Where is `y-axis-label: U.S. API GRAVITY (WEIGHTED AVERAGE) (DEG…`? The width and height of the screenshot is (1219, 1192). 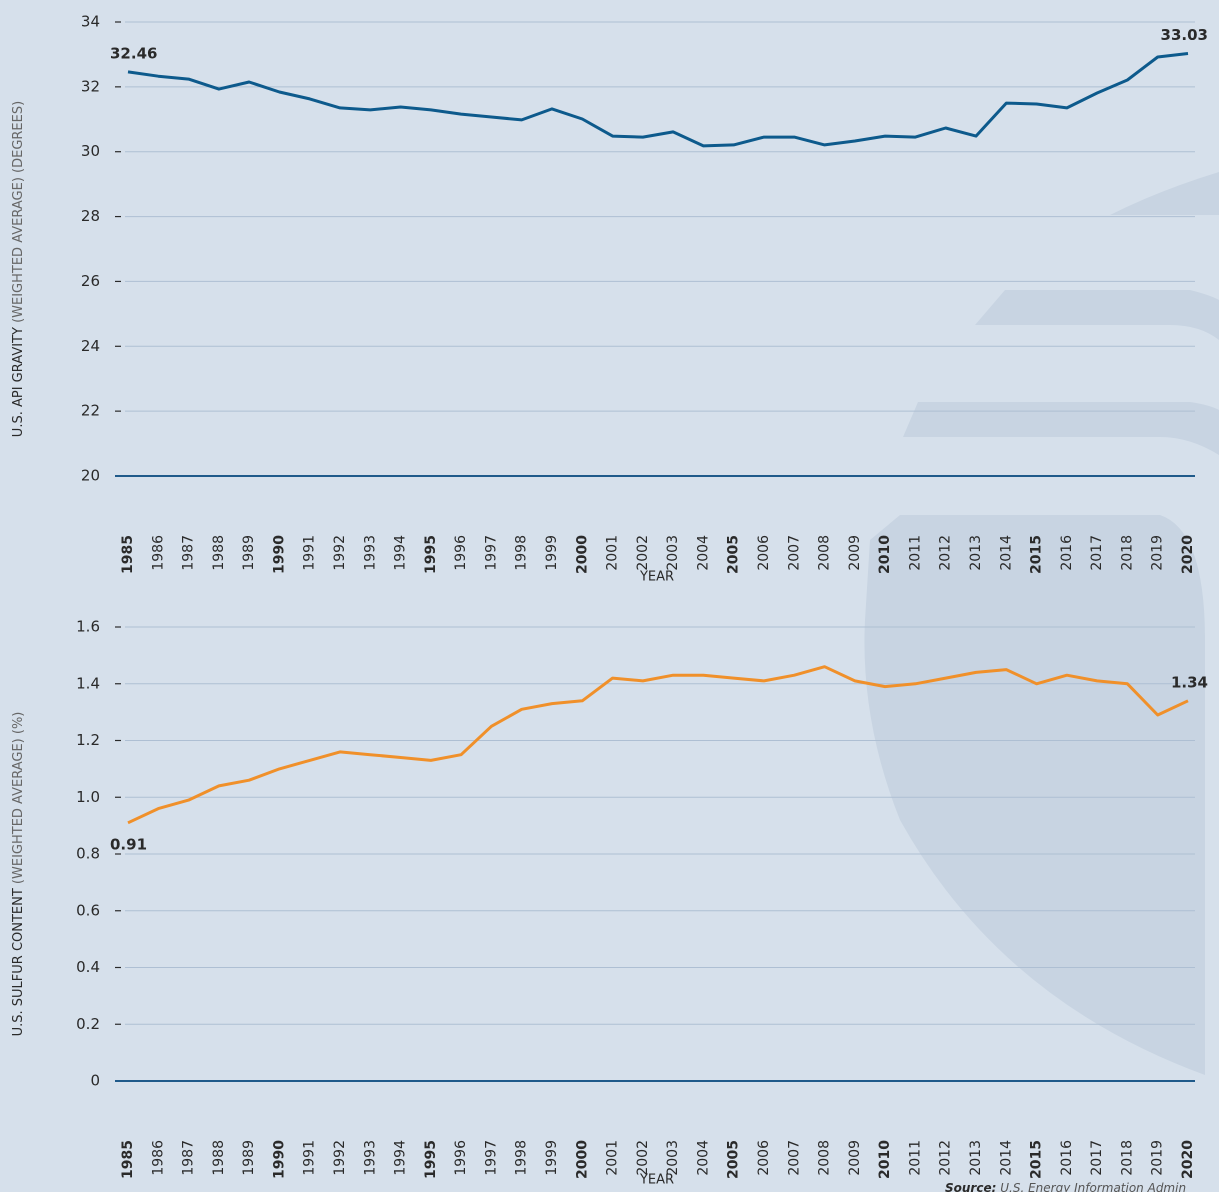 y-axis-label: U.S. API GRAVITY (WEIGHTED AVERAGE) (DEG… is located at coordinates (18, 269).